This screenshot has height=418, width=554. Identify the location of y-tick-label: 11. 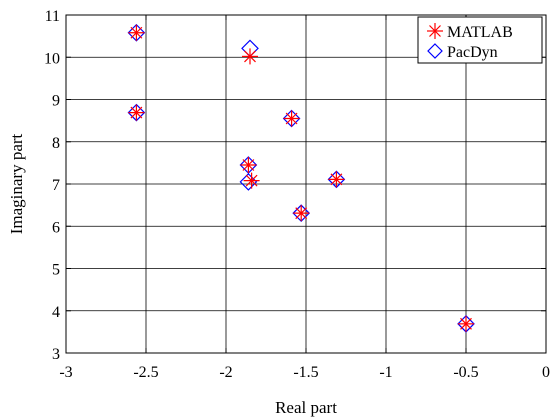
(52, 16).